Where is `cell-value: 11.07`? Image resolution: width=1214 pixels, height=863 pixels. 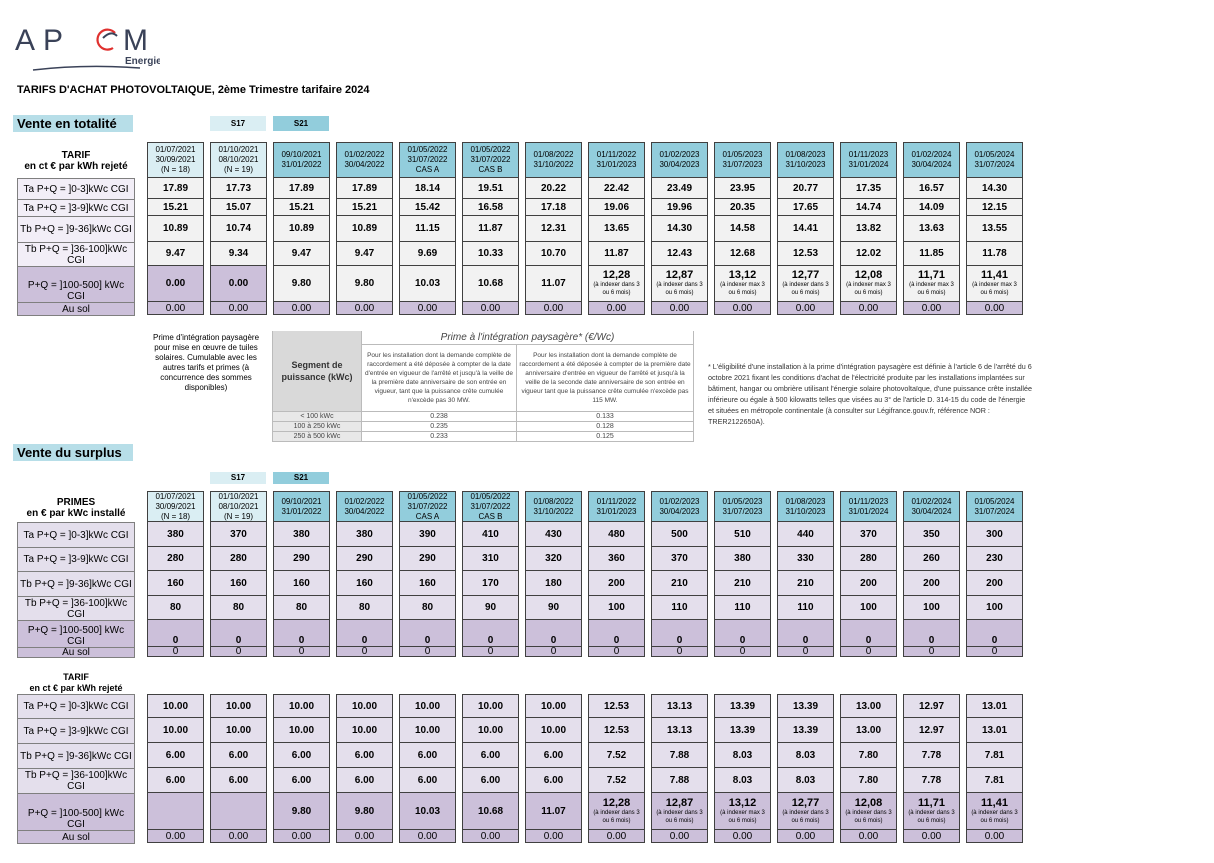 cell-value: 11.07 is located at coordinates (553, 283).